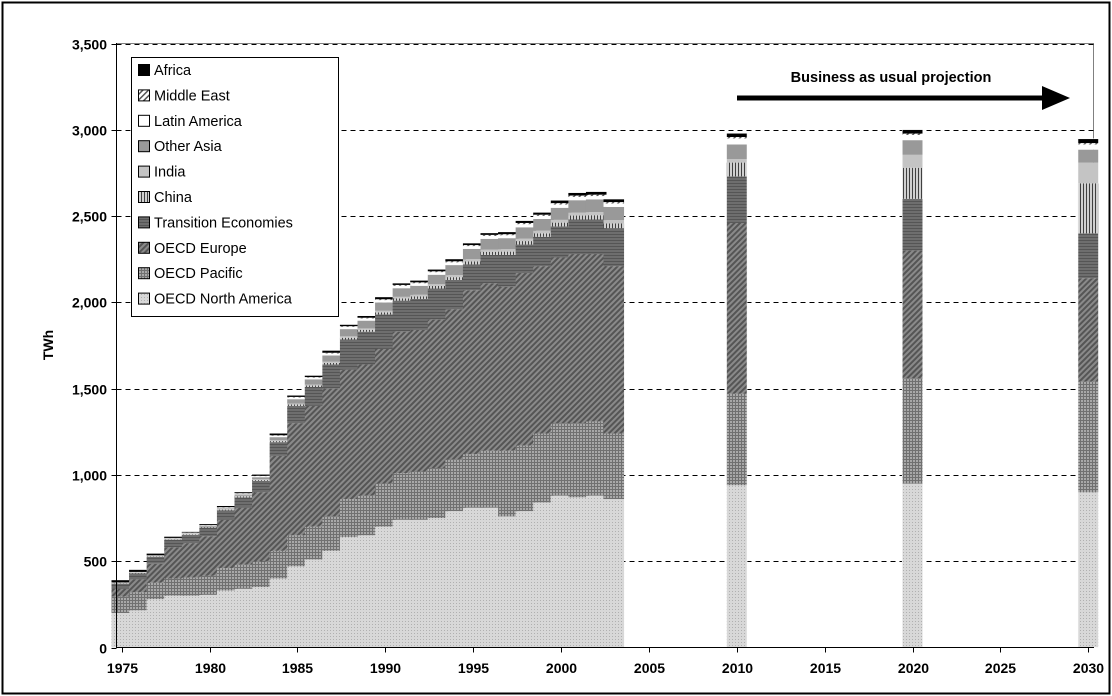  Describe the element at coordinates (227, 576) in the screenshot. I see `bar-1981` at that location.